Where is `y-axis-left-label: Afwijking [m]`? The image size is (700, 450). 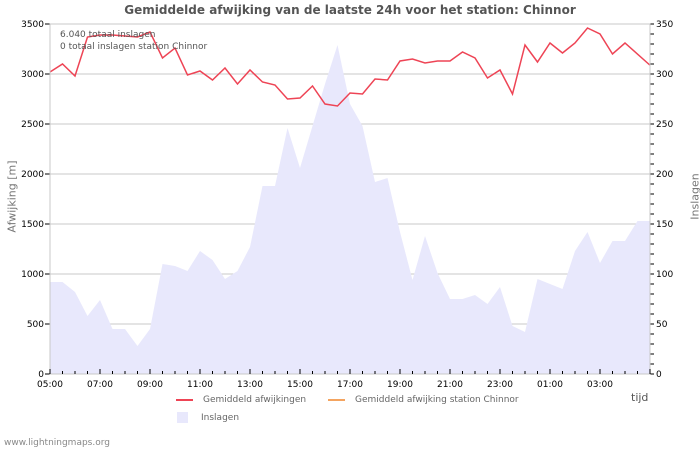
y-axis-left-label: Afwijking [m] is located at coordinates (12, 196).